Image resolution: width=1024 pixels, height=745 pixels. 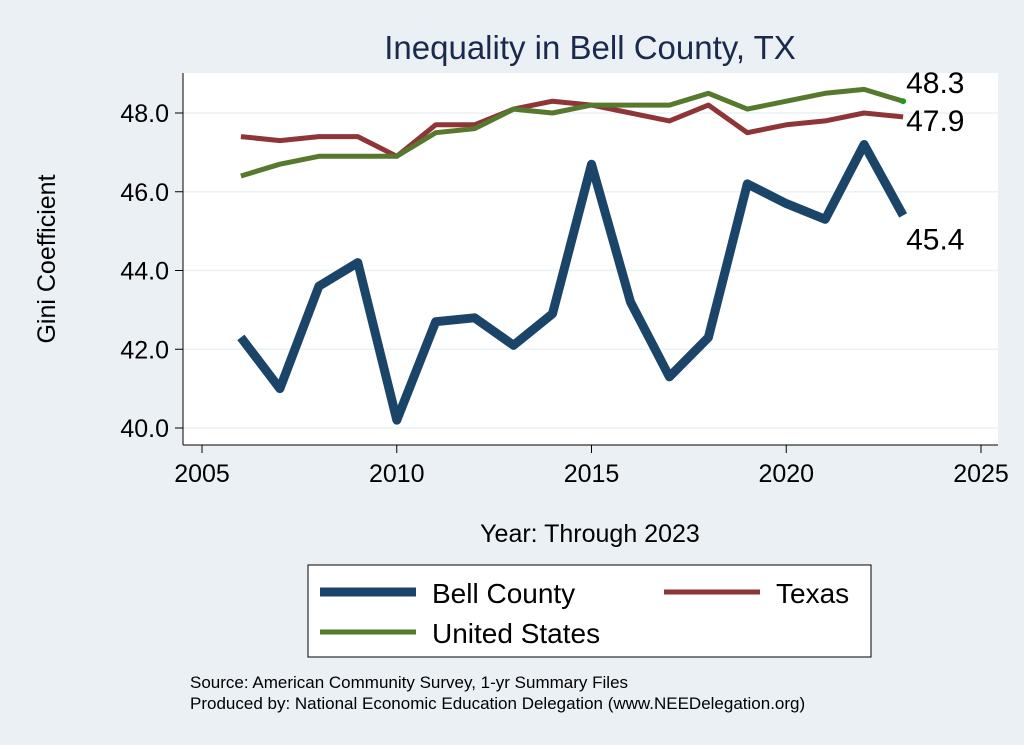 I want to click on y-tick-label: 40.0, so click(x=144, y=429).